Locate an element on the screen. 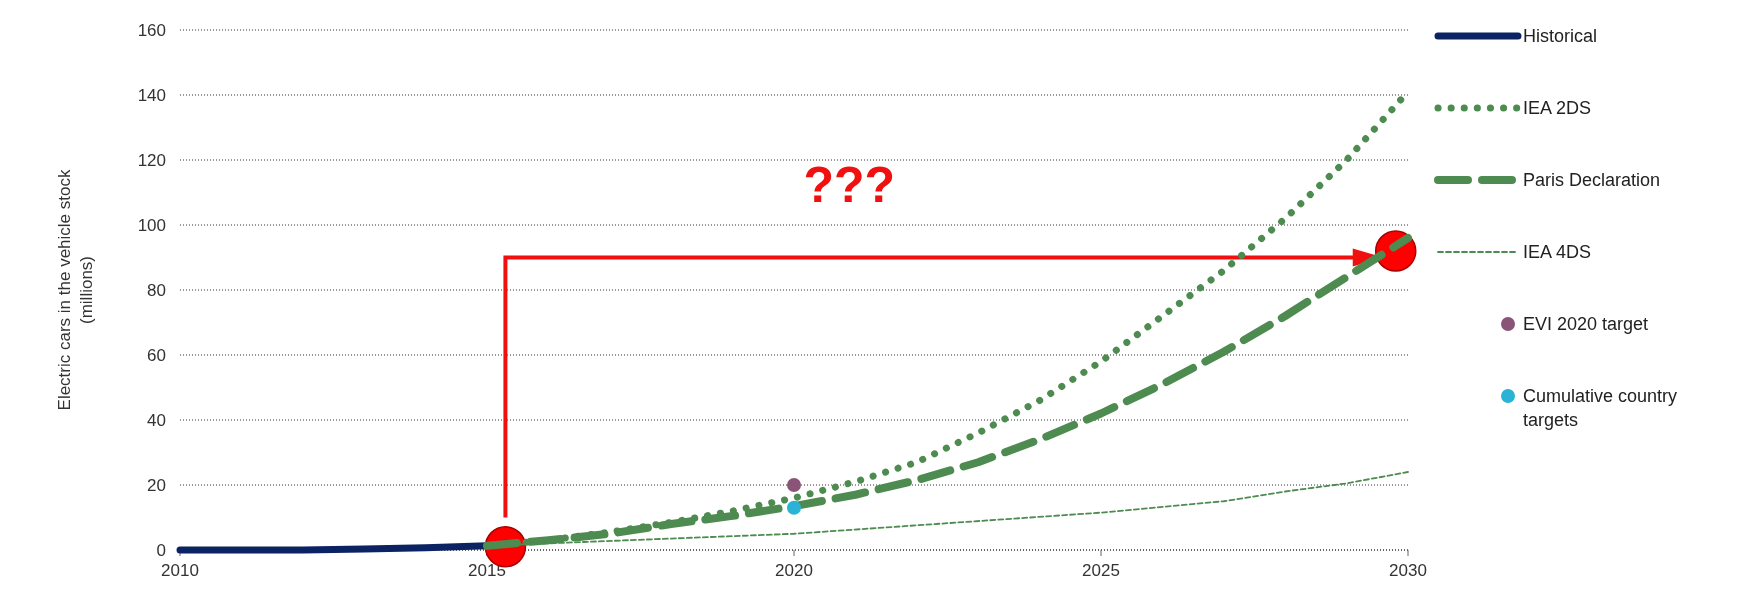  x-tick-label: 2020 is located at coordinates (794, 570).